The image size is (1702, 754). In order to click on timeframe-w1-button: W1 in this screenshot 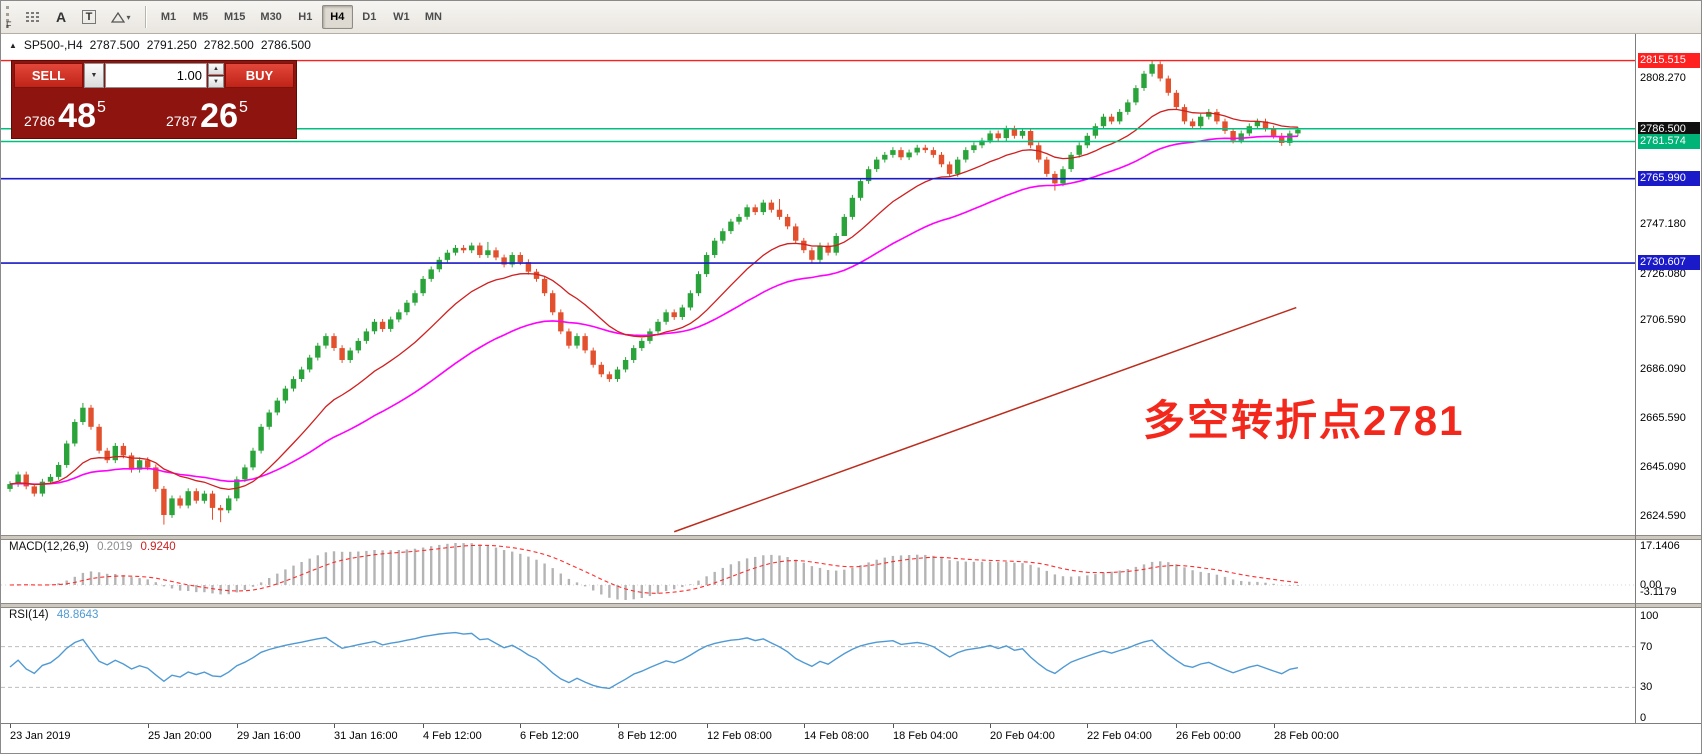, I will do `click(401, 17)`.